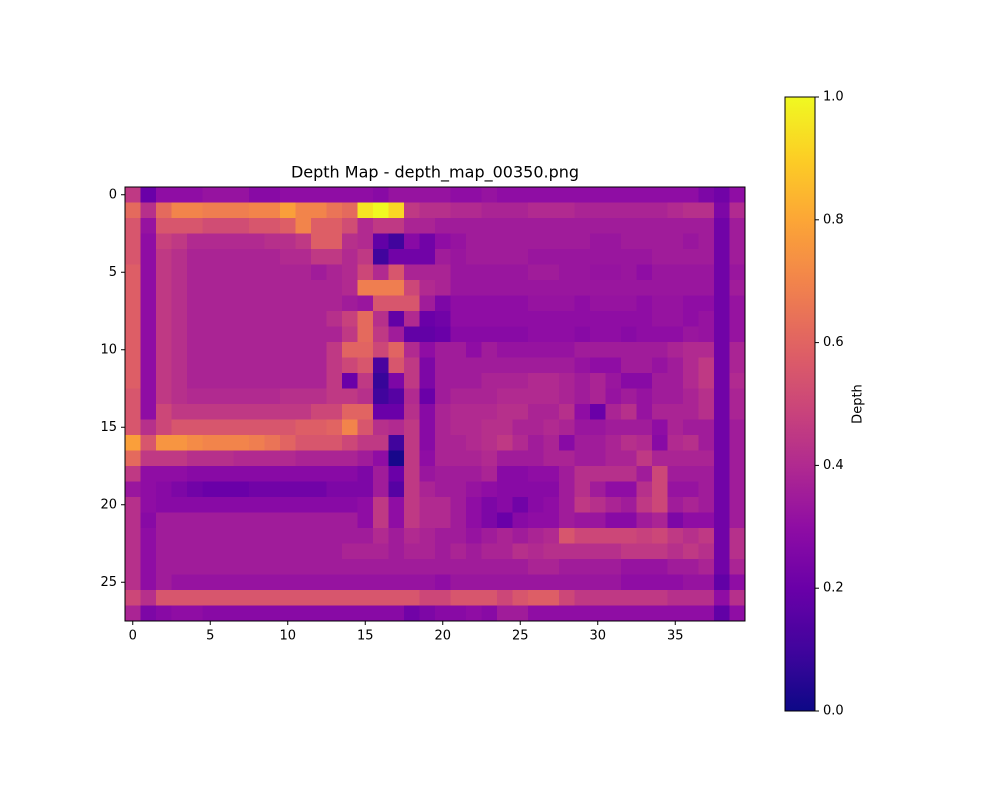 This screenshot has width=1000, height=800. What do you see at coordinates (210, 636) in the screenshot?
I see `x-tick-label: 5` at bounding box center [210, 636].